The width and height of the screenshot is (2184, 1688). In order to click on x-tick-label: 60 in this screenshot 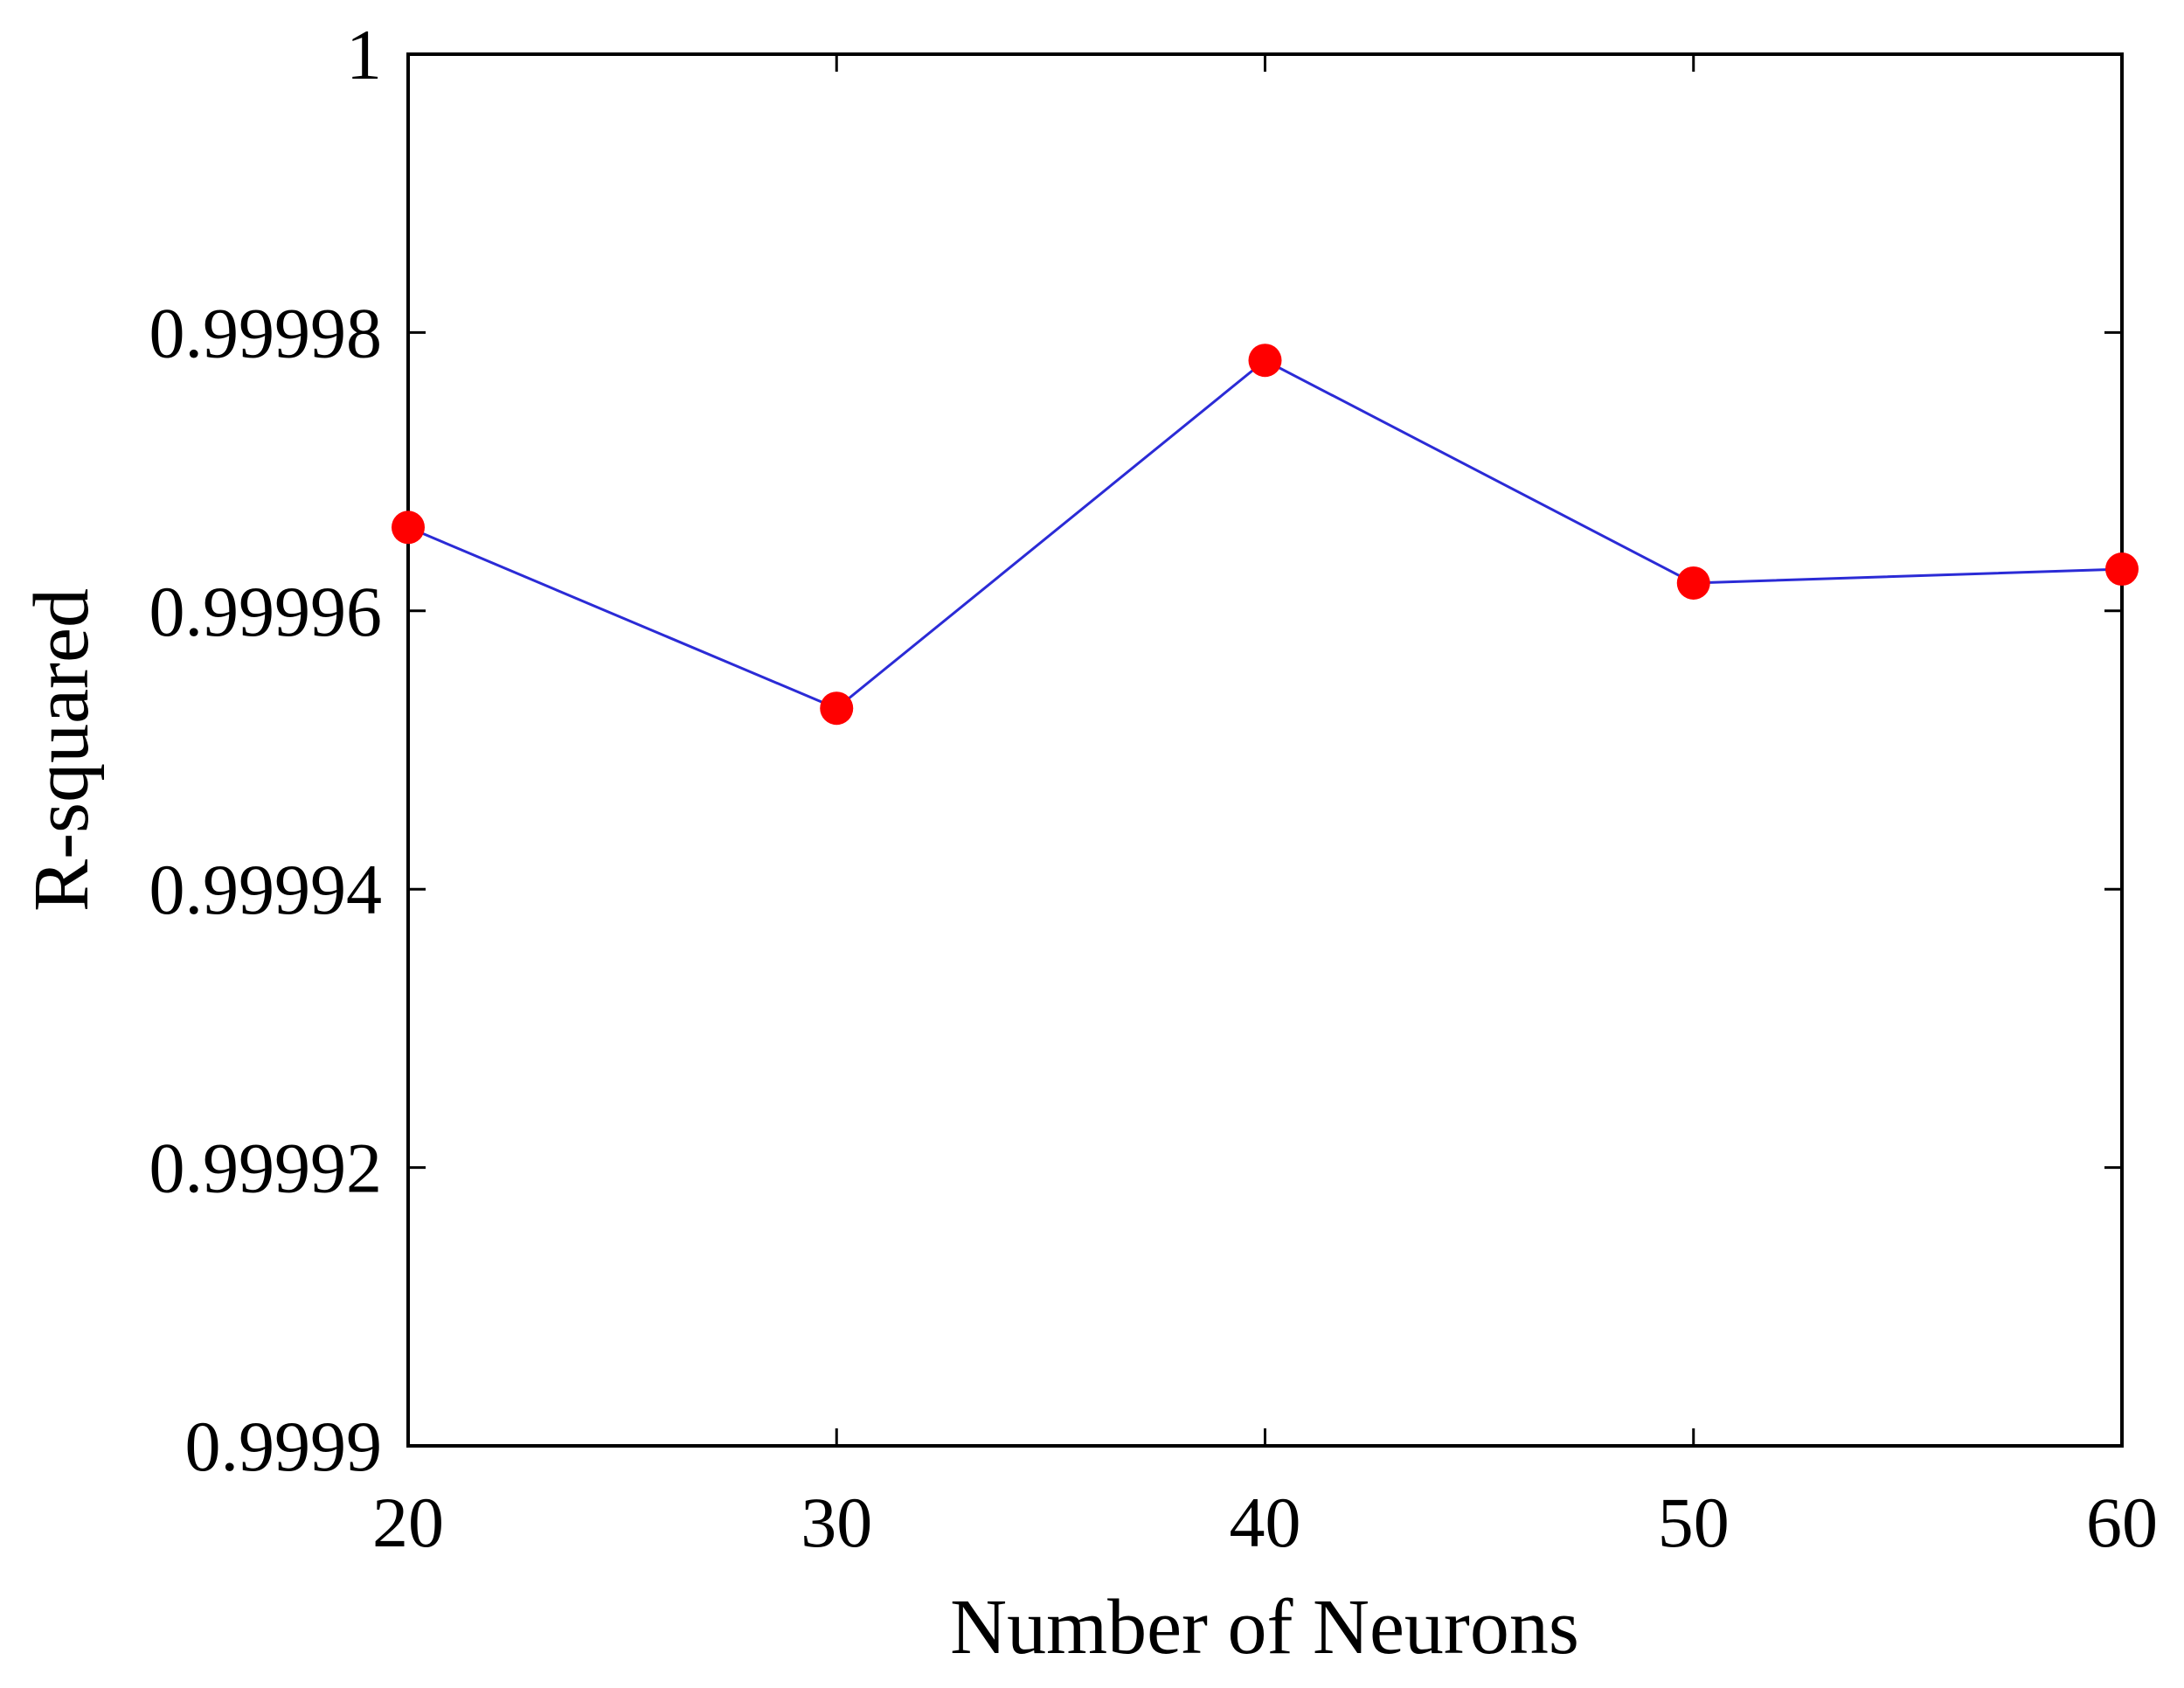, I will do `click(2122, 1522)`.